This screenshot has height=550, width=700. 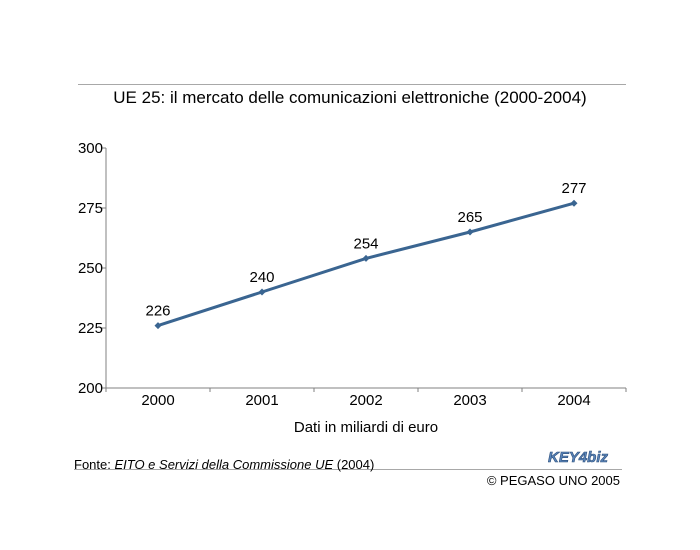 I want to click on y-tick-label: 250, so click(x=90, y=268).